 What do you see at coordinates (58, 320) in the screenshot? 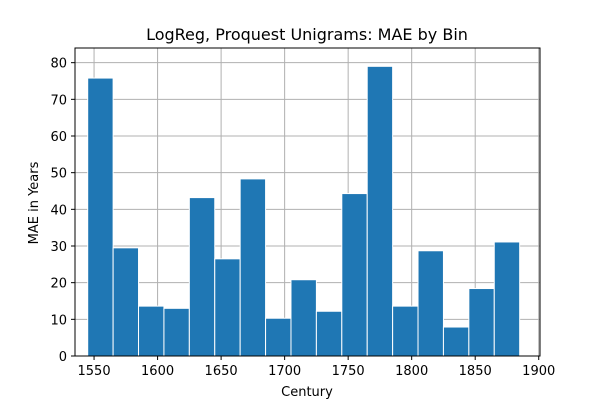
I see `y-tick-label: 10` at bounding box center [58, 320].